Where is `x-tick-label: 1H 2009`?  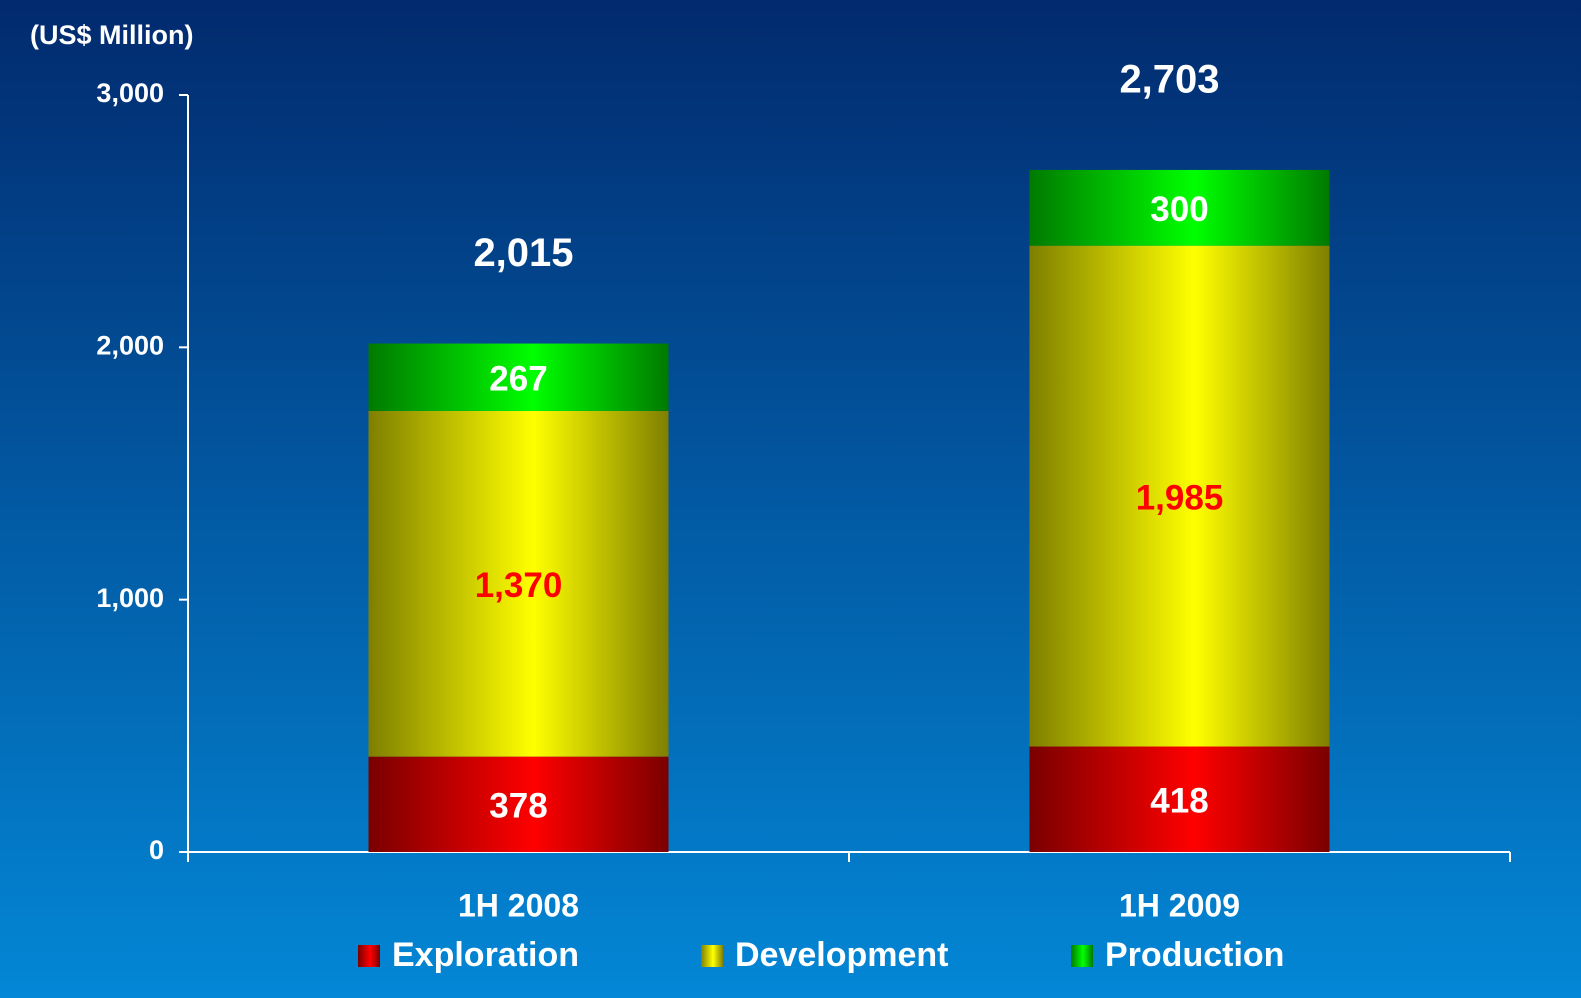
x-tick-label: 1H 2009 is located at coordinates (1179, 905).